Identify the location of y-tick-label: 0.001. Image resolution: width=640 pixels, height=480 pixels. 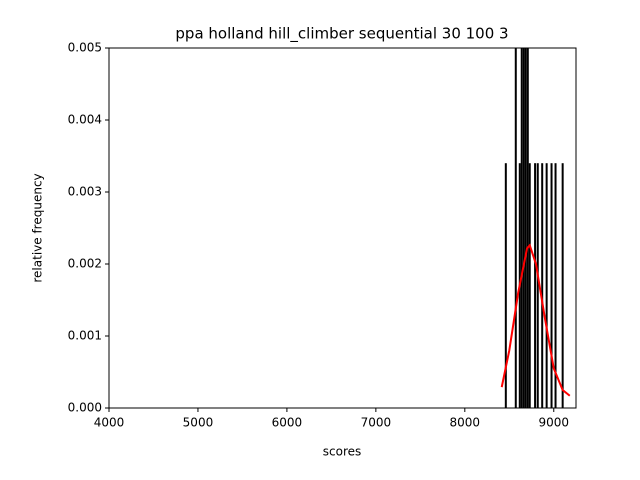
(85, 336).